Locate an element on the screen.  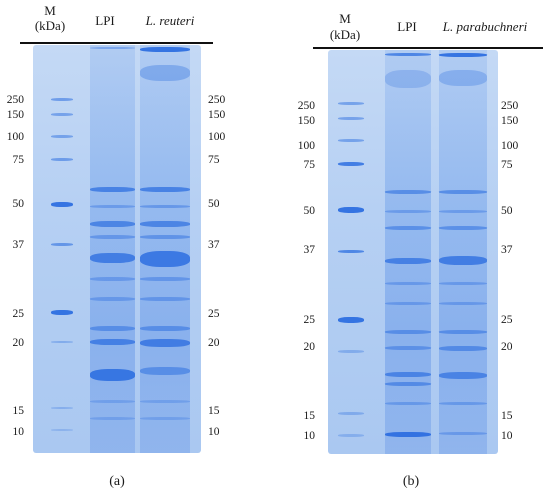
l-reuteri-lane is located at coordinates (165, 249).